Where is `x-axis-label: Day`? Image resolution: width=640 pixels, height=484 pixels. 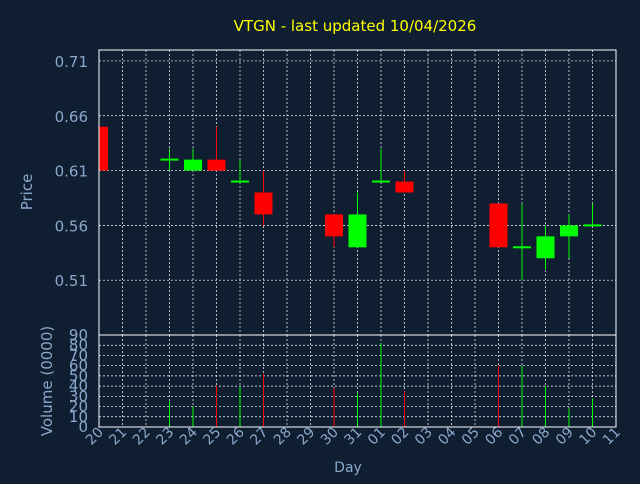 x-axis-label: Day is located at coordinates (348, 468).